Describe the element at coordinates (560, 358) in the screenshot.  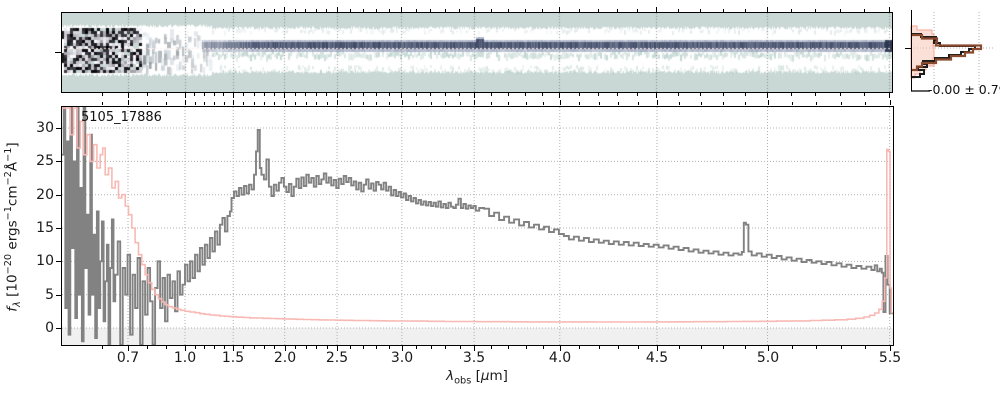
I see `x-tick-label: 4.0` at that location.